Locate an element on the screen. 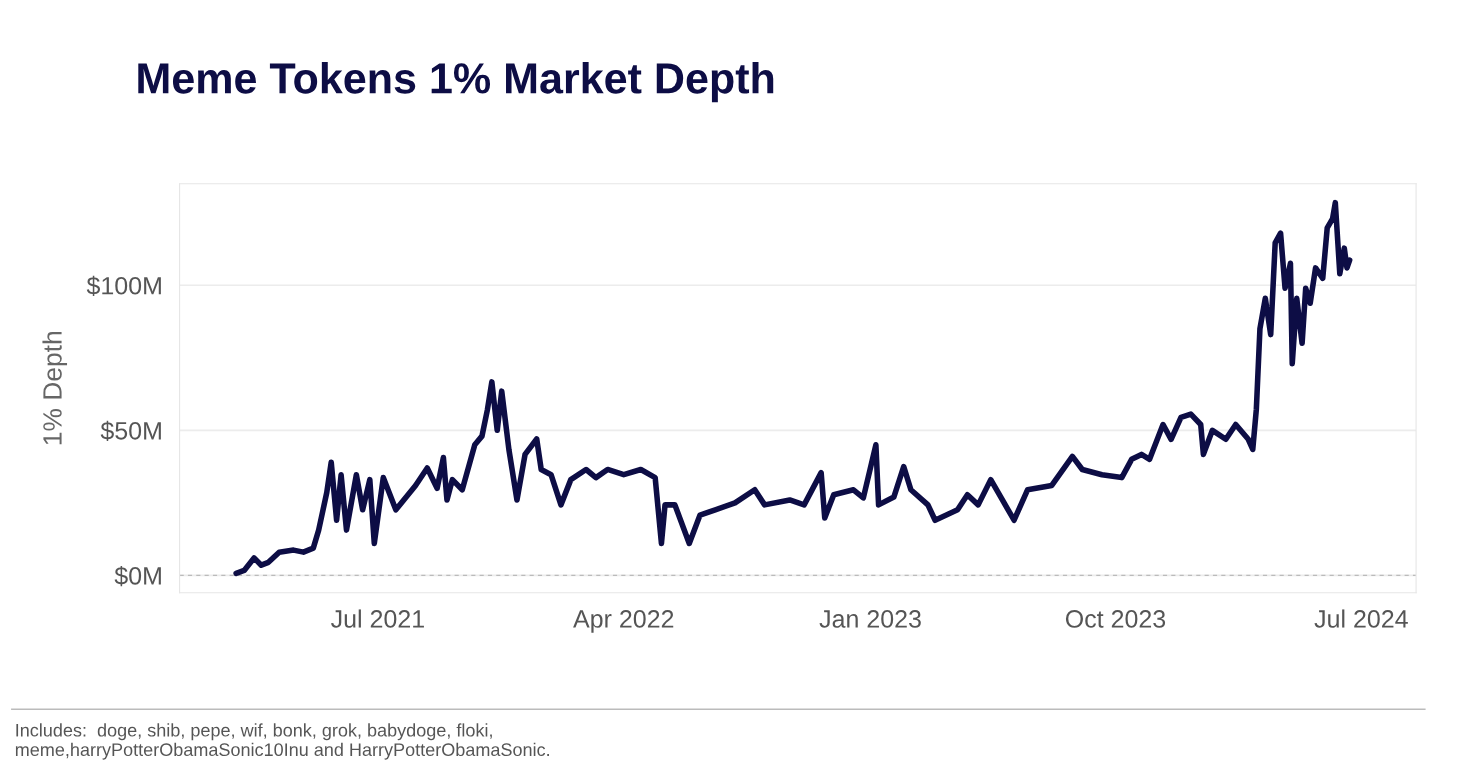 Image resolution: width=1472 pixels, height=782 pixels. x-tick-label: Jan 2023 is located at coordinates (870, 619).